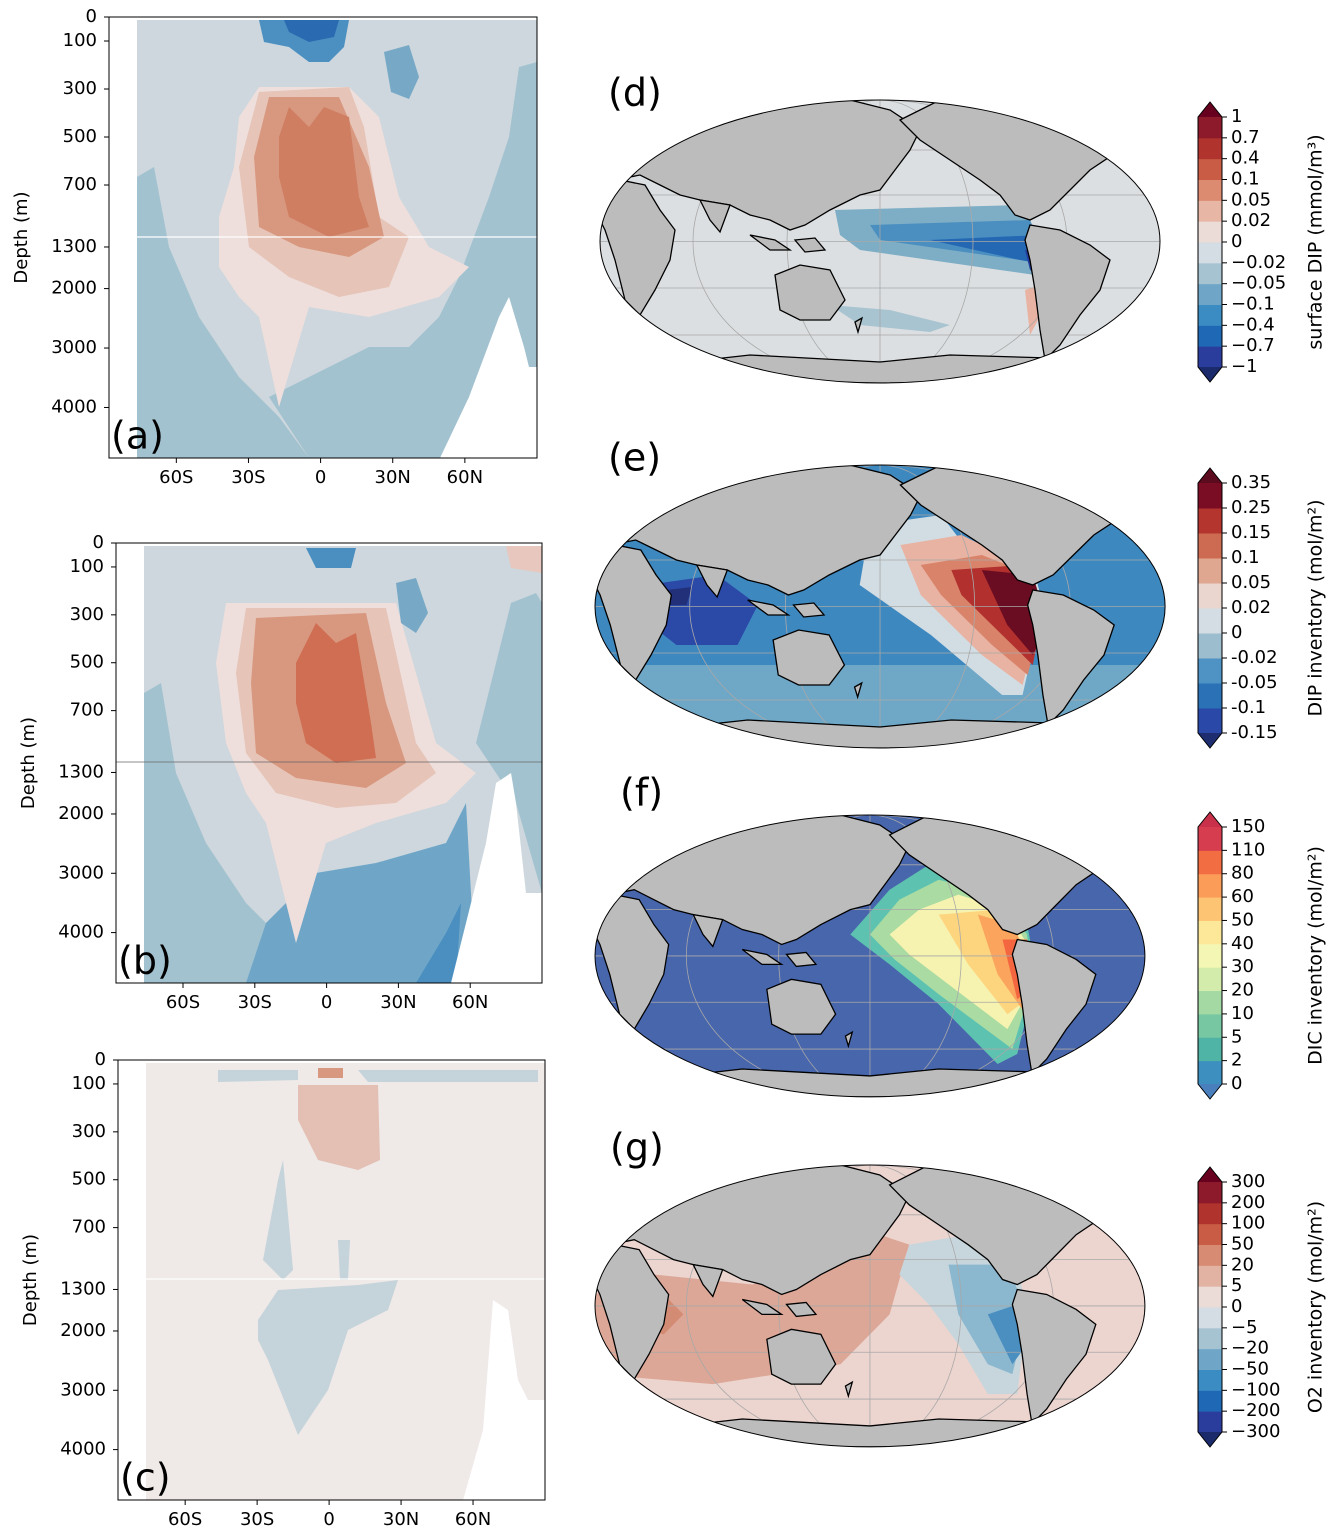 The image size is (1340, 1533). What do you see at coordinates (1255, 1431) in the screenshot?
I see `colorbar-tick-label: −300` at bounding box center [1255, 1431].